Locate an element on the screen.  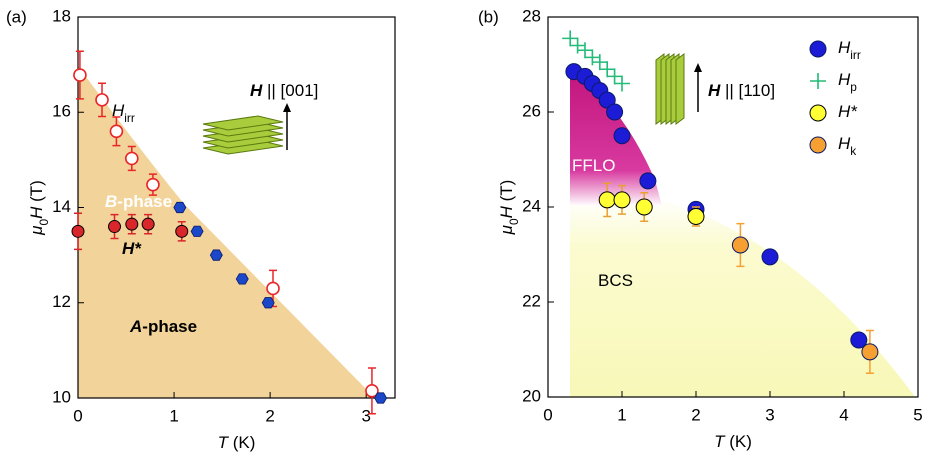
text-part: irr is located at coordinates (855, 55).